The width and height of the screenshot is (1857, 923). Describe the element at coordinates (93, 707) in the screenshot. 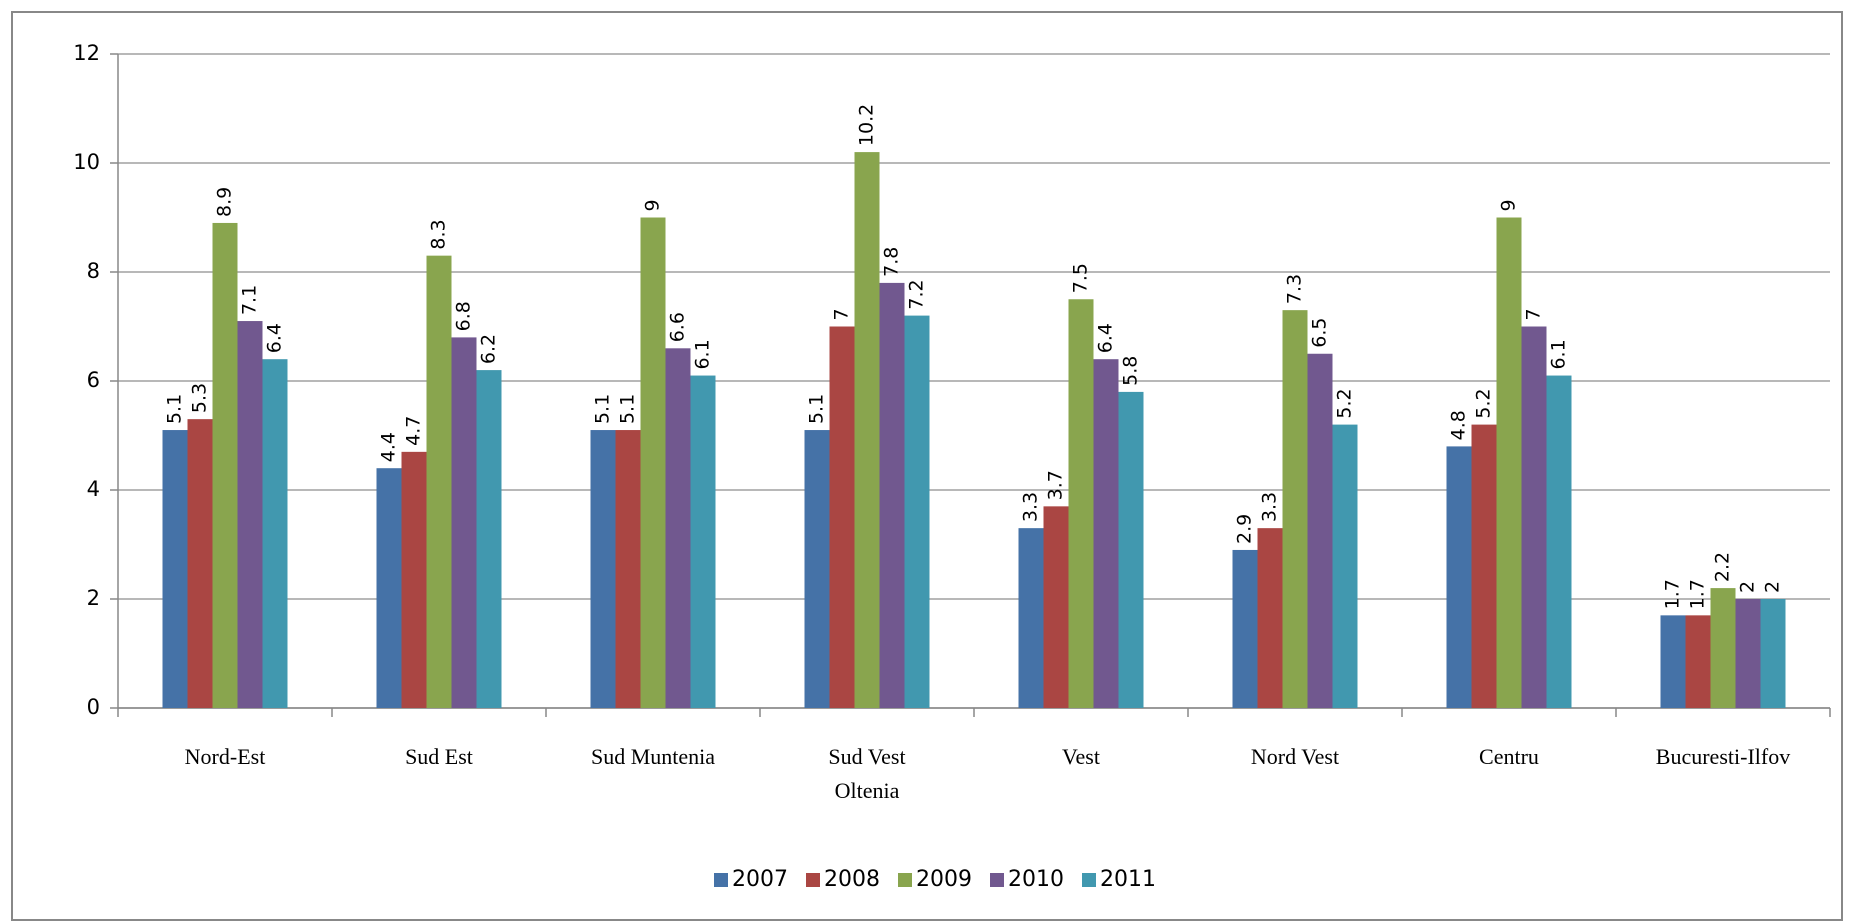

I see `y-tick-label: 0` at that location.